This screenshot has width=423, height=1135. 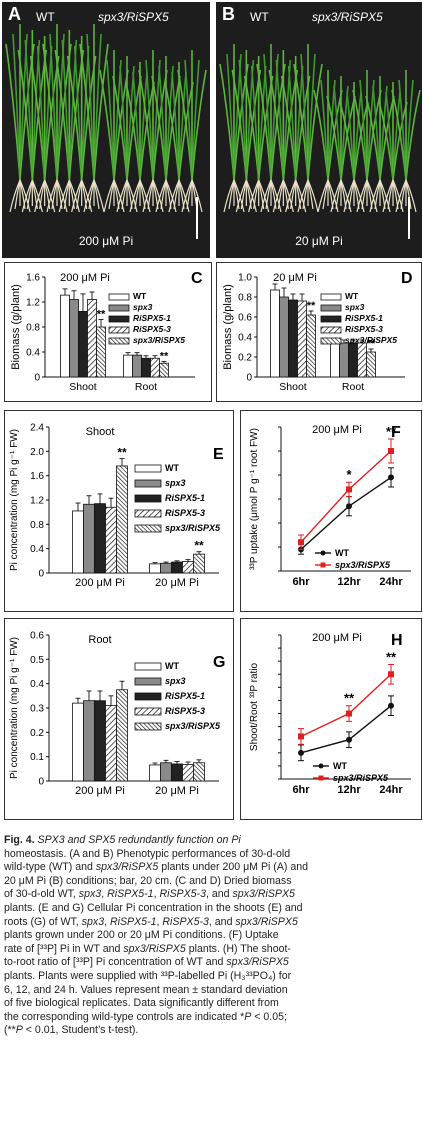 What do you see at coordinates (137, 840) in the screenshot?
I see `caption-segment: SPX3 and SPX5 redundantly function on Pi` at bounding box center [137, 840].